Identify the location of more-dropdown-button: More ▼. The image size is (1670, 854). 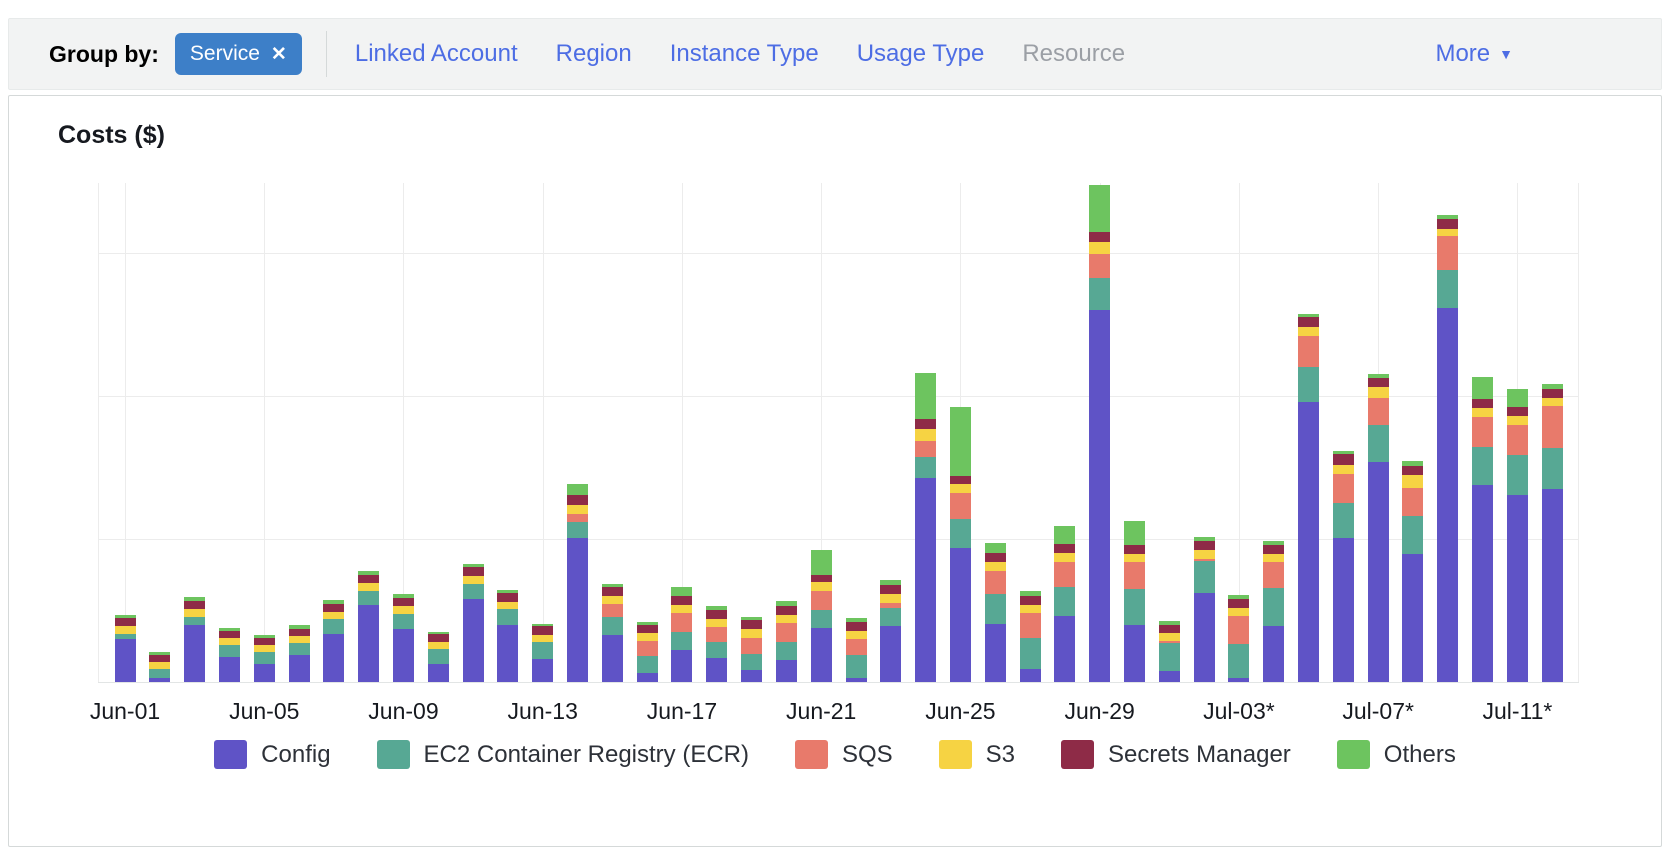
(1474, 54).